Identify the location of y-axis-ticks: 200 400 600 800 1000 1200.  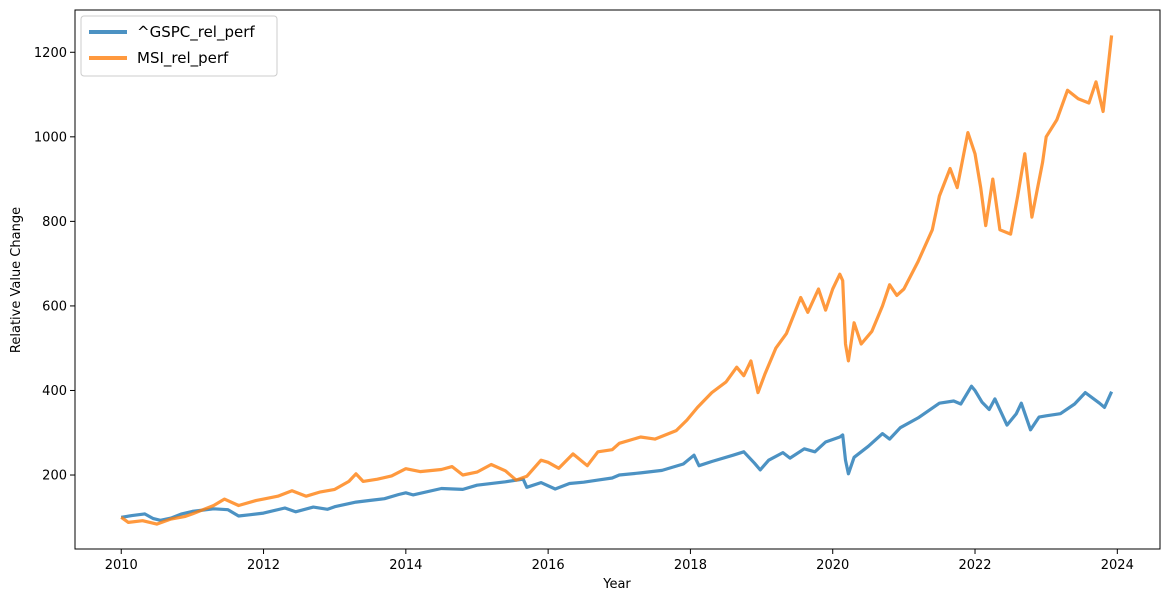
(54, 265).